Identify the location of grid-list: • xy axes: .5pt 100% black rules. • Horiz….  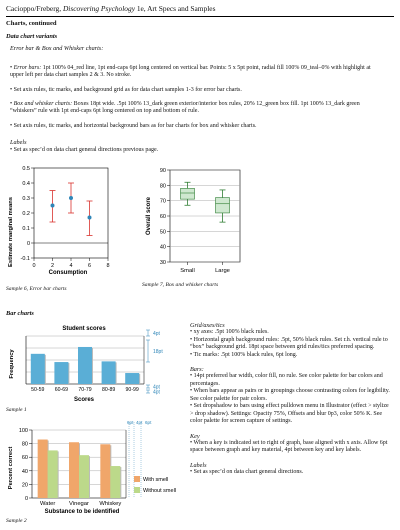
(290, 344).